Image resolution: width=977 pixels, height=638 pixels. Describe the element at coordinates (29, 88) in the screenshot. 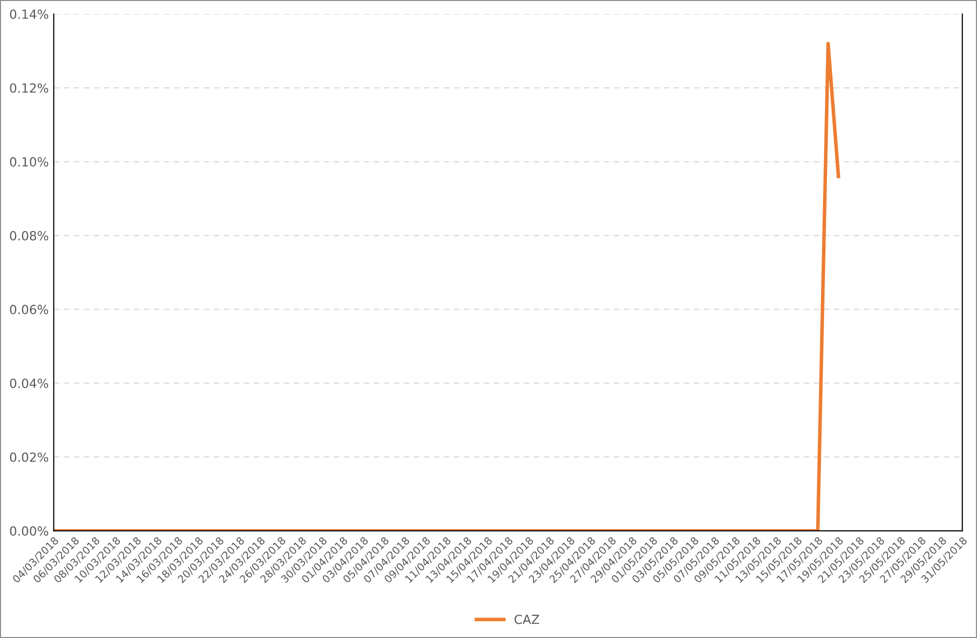

I see `y-tick-label: 0.12%` at that location.